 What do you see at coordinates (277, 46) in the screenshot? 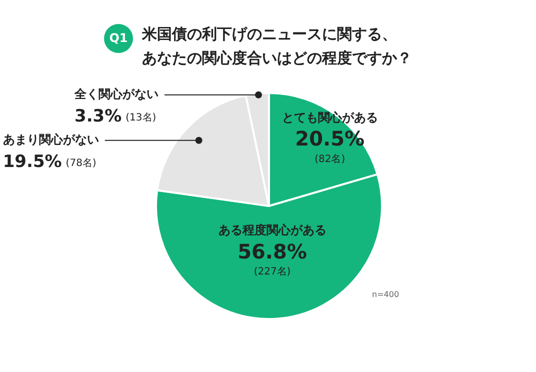
I see `chart-title: 米国債の利下げのニュースに関する、あなたの関心度合いはどの程度ですか？` at bounding box center [277, 46].